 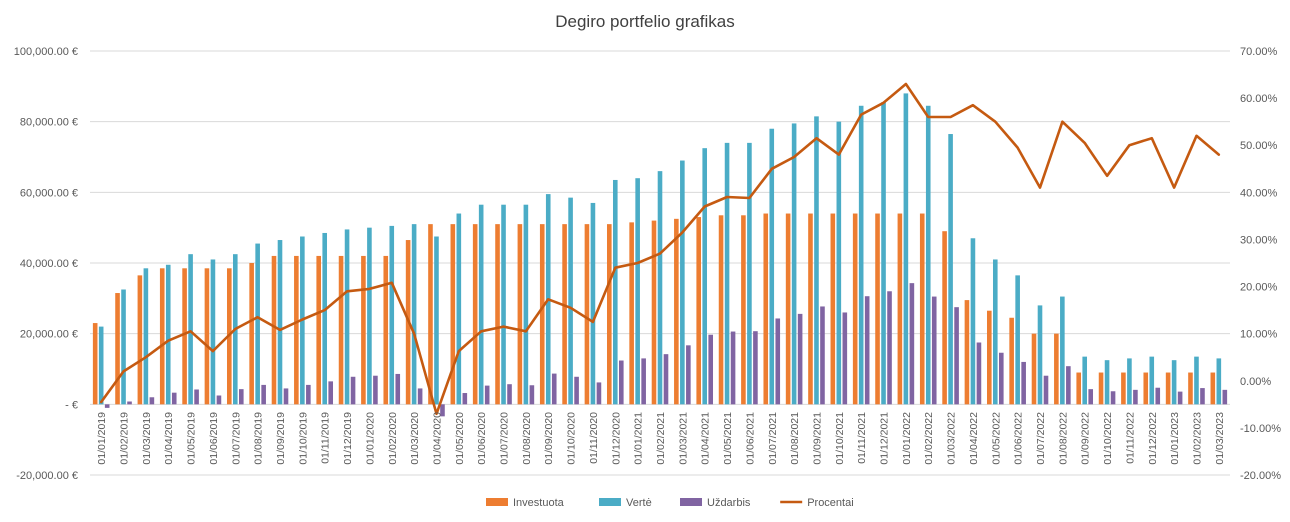 I want to click on right-axis-tick-label: -10.00%, so click(x=1260, y=429).